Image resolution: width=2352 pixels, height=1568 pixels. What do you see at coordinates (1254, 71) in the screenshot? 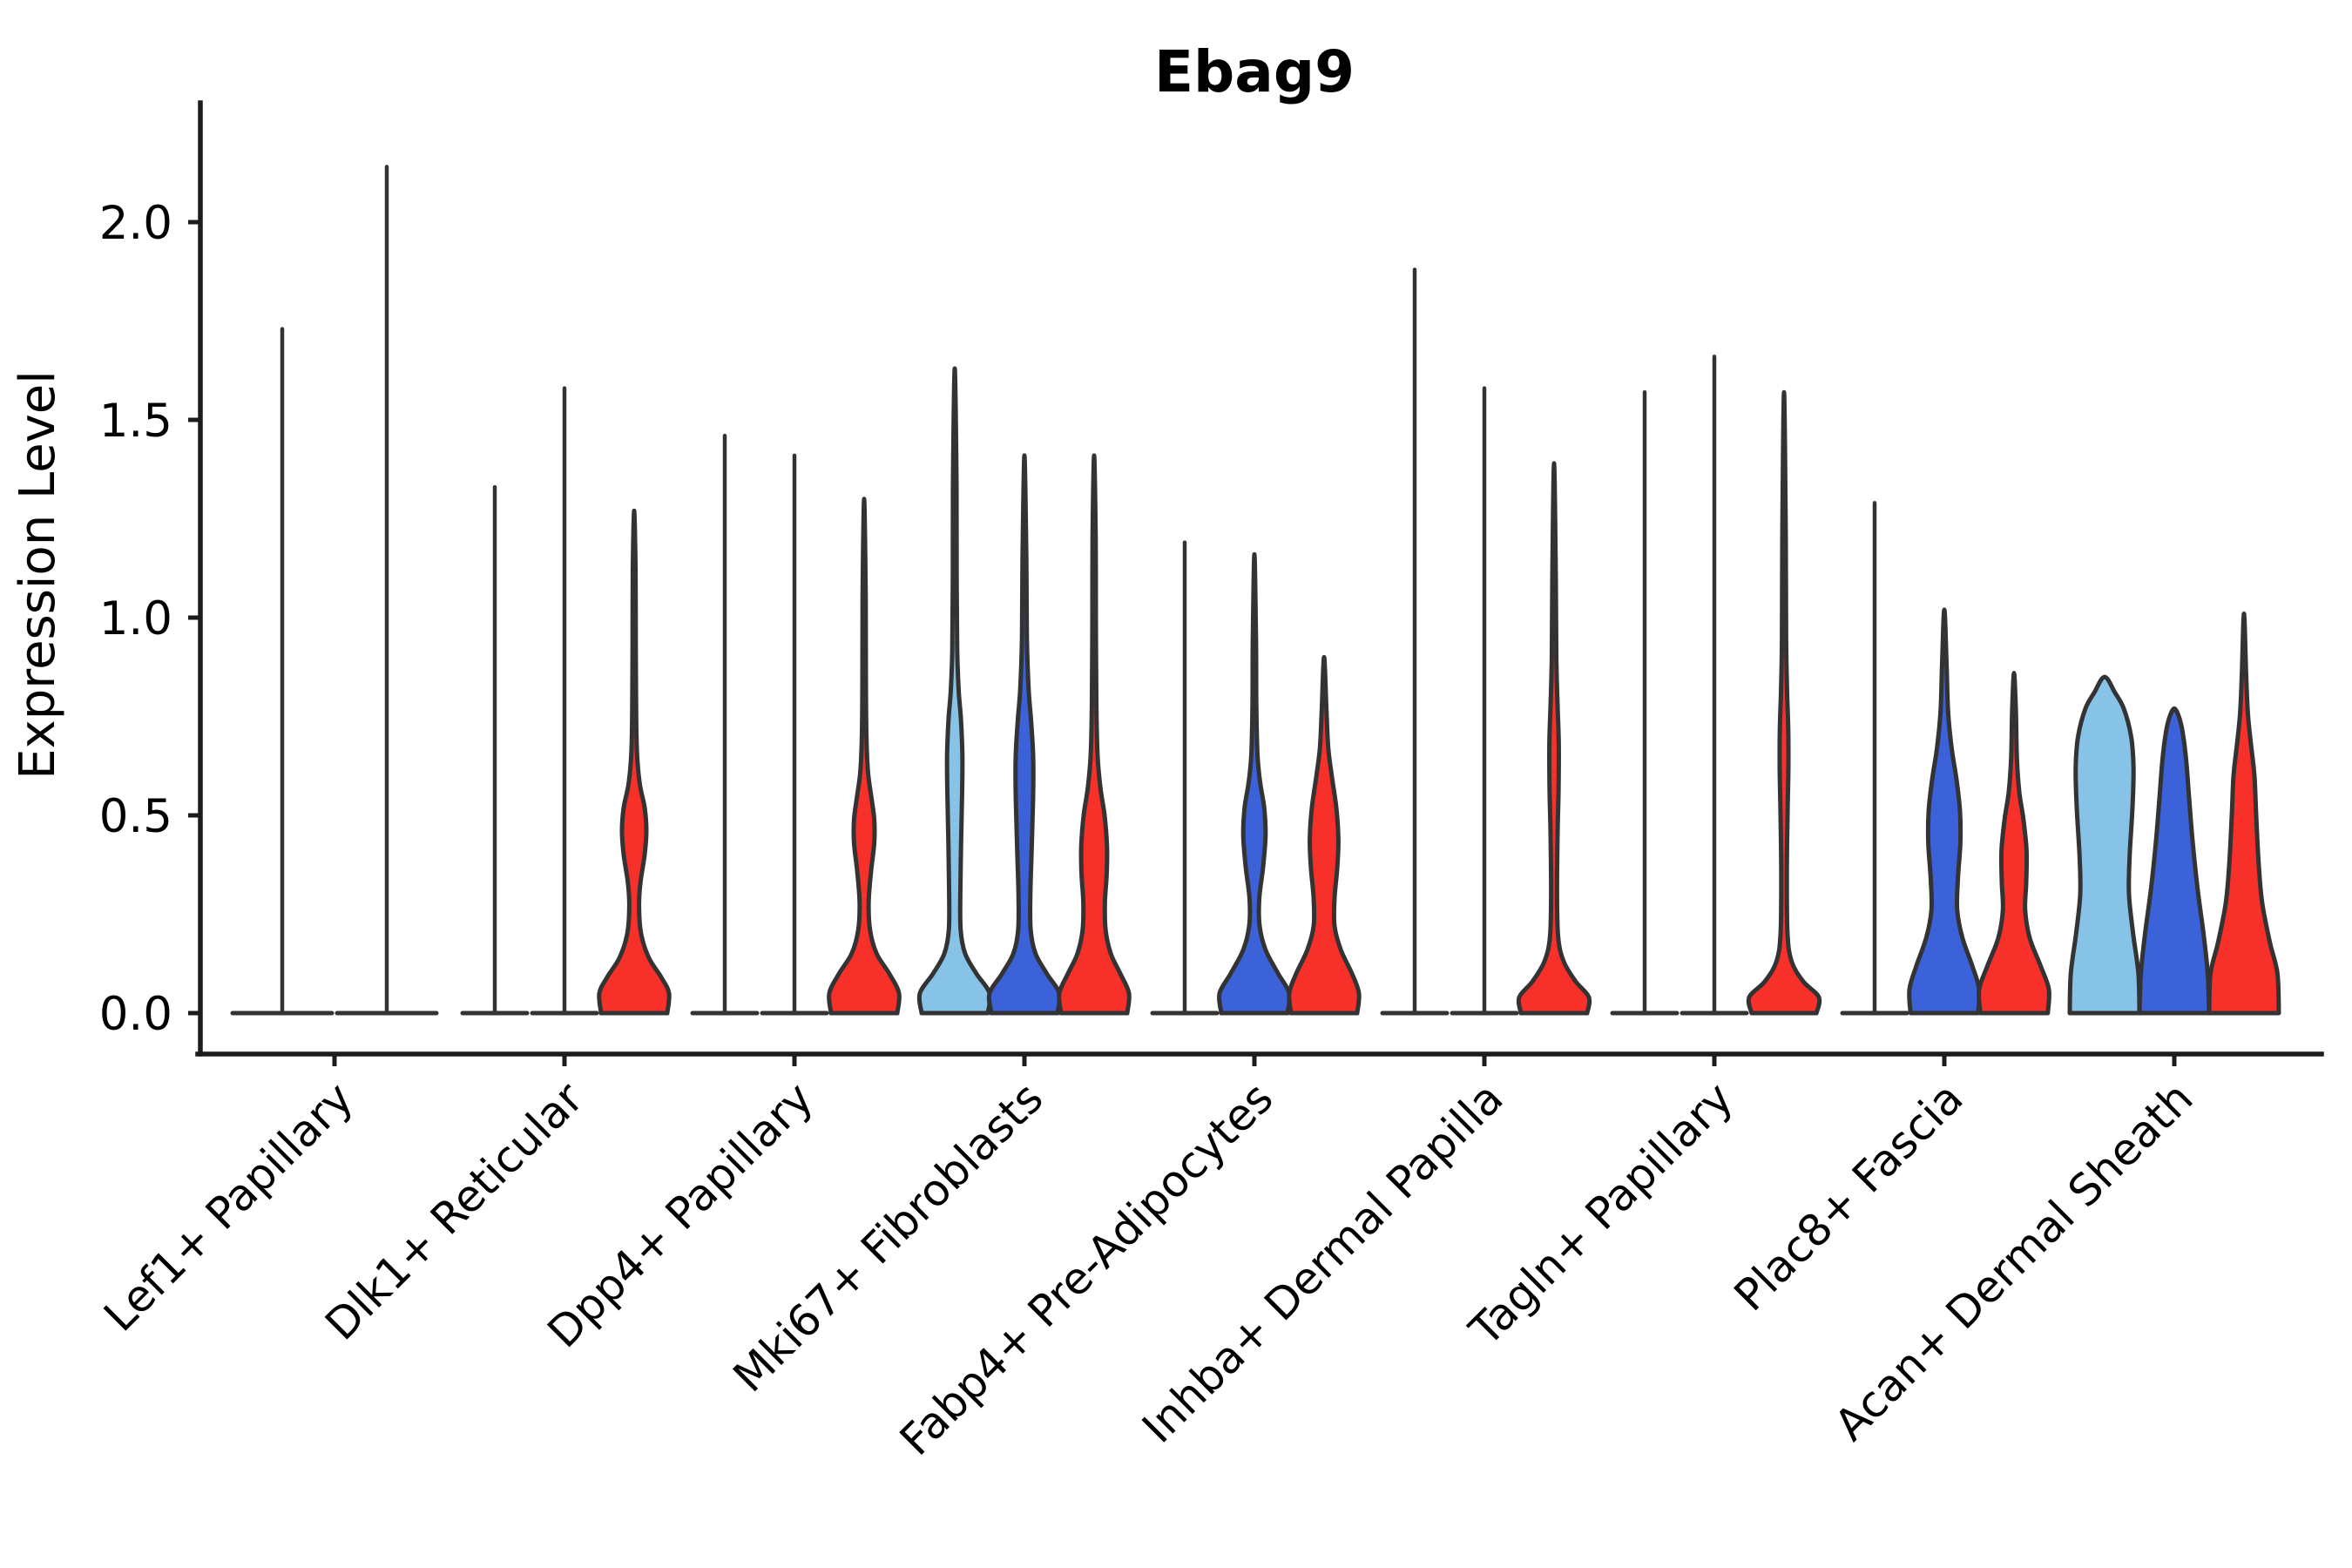
I see `chart-title: Ebag9` at bounding box center [1254, 71].